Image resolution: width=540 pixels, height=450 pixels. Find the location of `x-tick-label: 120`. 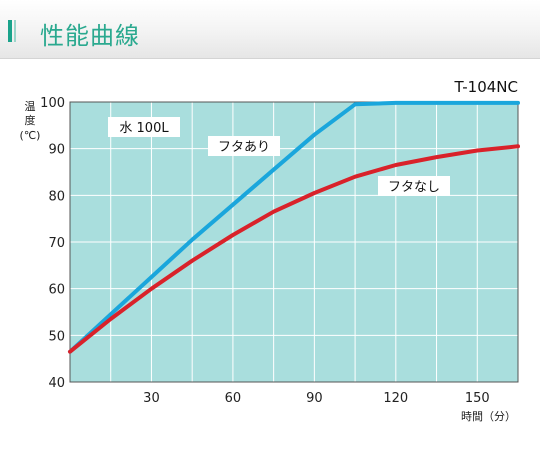

x-tick-label: 120 is located at coordinates (395, 398).